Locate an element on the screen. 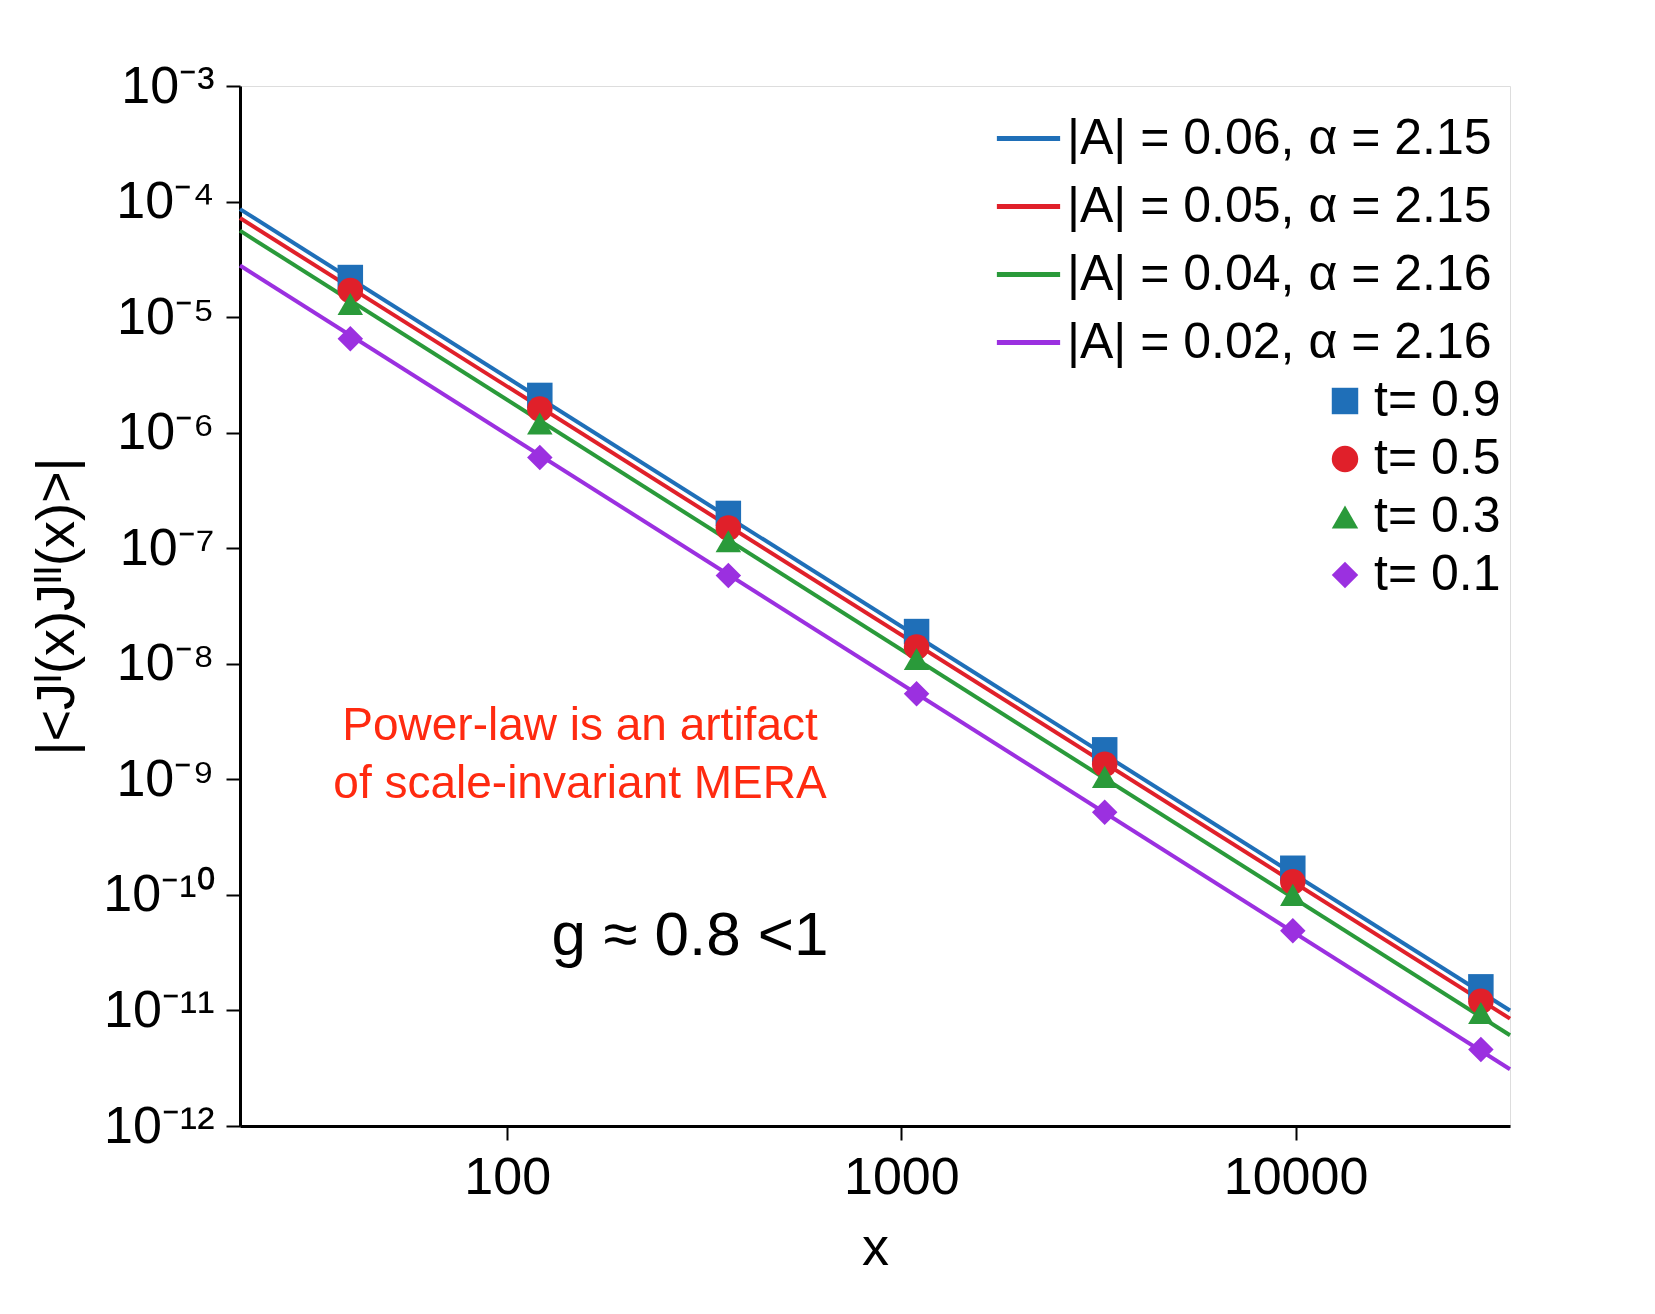 The height and width of the screenshot is (1314, 1655). y-tick-label: 10⁻⁹ is located at coordinates (165, 777).